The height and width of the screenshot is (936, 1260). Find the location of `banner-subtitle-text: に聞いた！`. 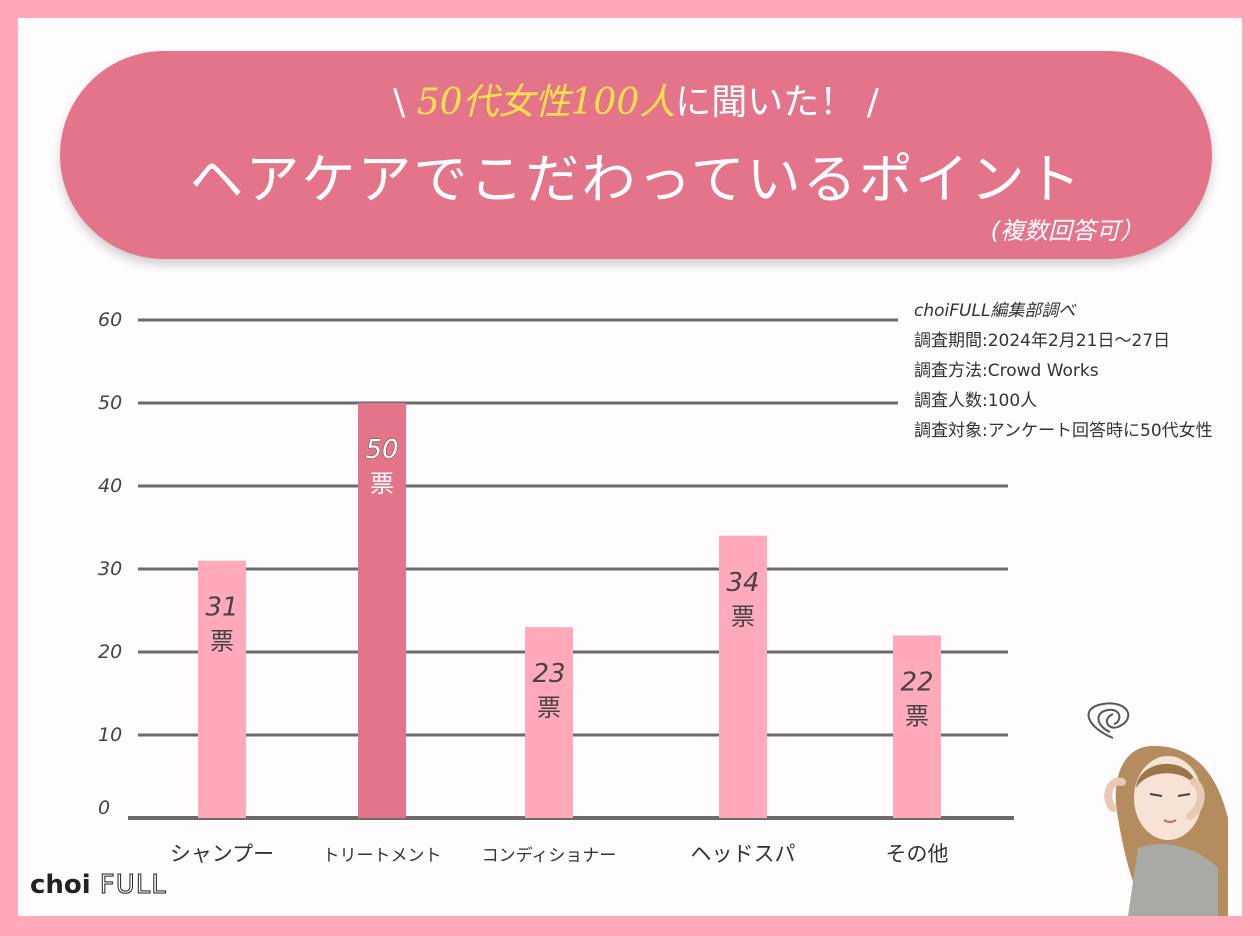

banner-subtitle-text: に聞いた！ is located at coordinates (765, 102).